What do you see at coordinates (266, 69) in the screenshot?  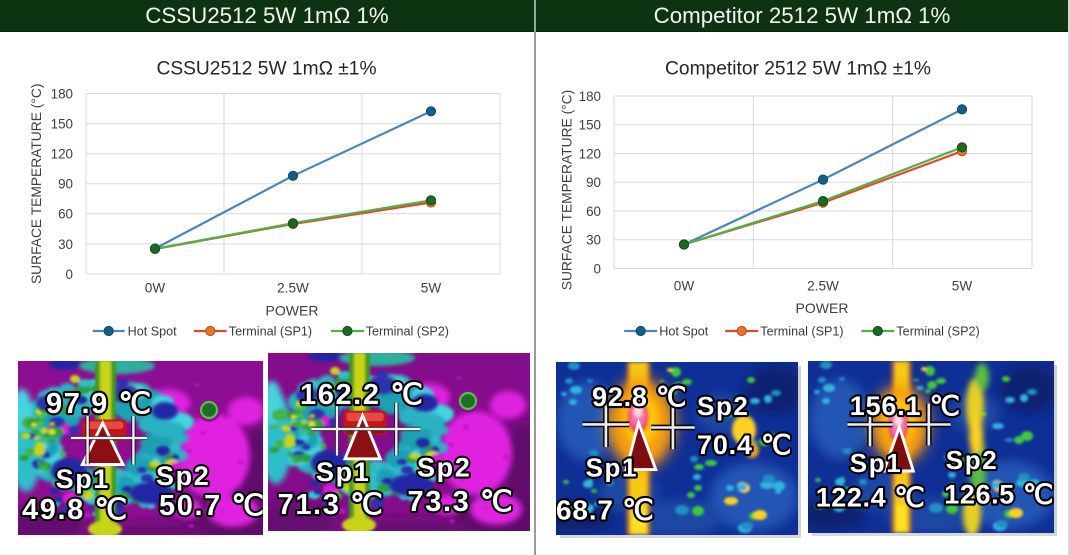 I see `svg-text: CSSU2512 5W 1mΩ ±1%` at bounding box center [266, 69].